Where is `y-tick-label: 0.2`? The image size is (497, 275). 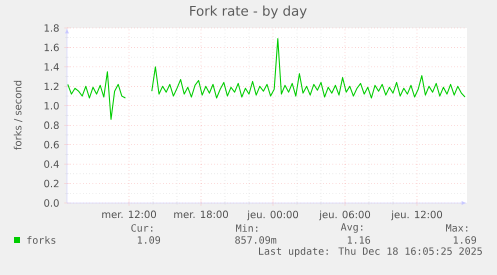
y-tick-label: 0.2 is located at coordinates (51, 184).